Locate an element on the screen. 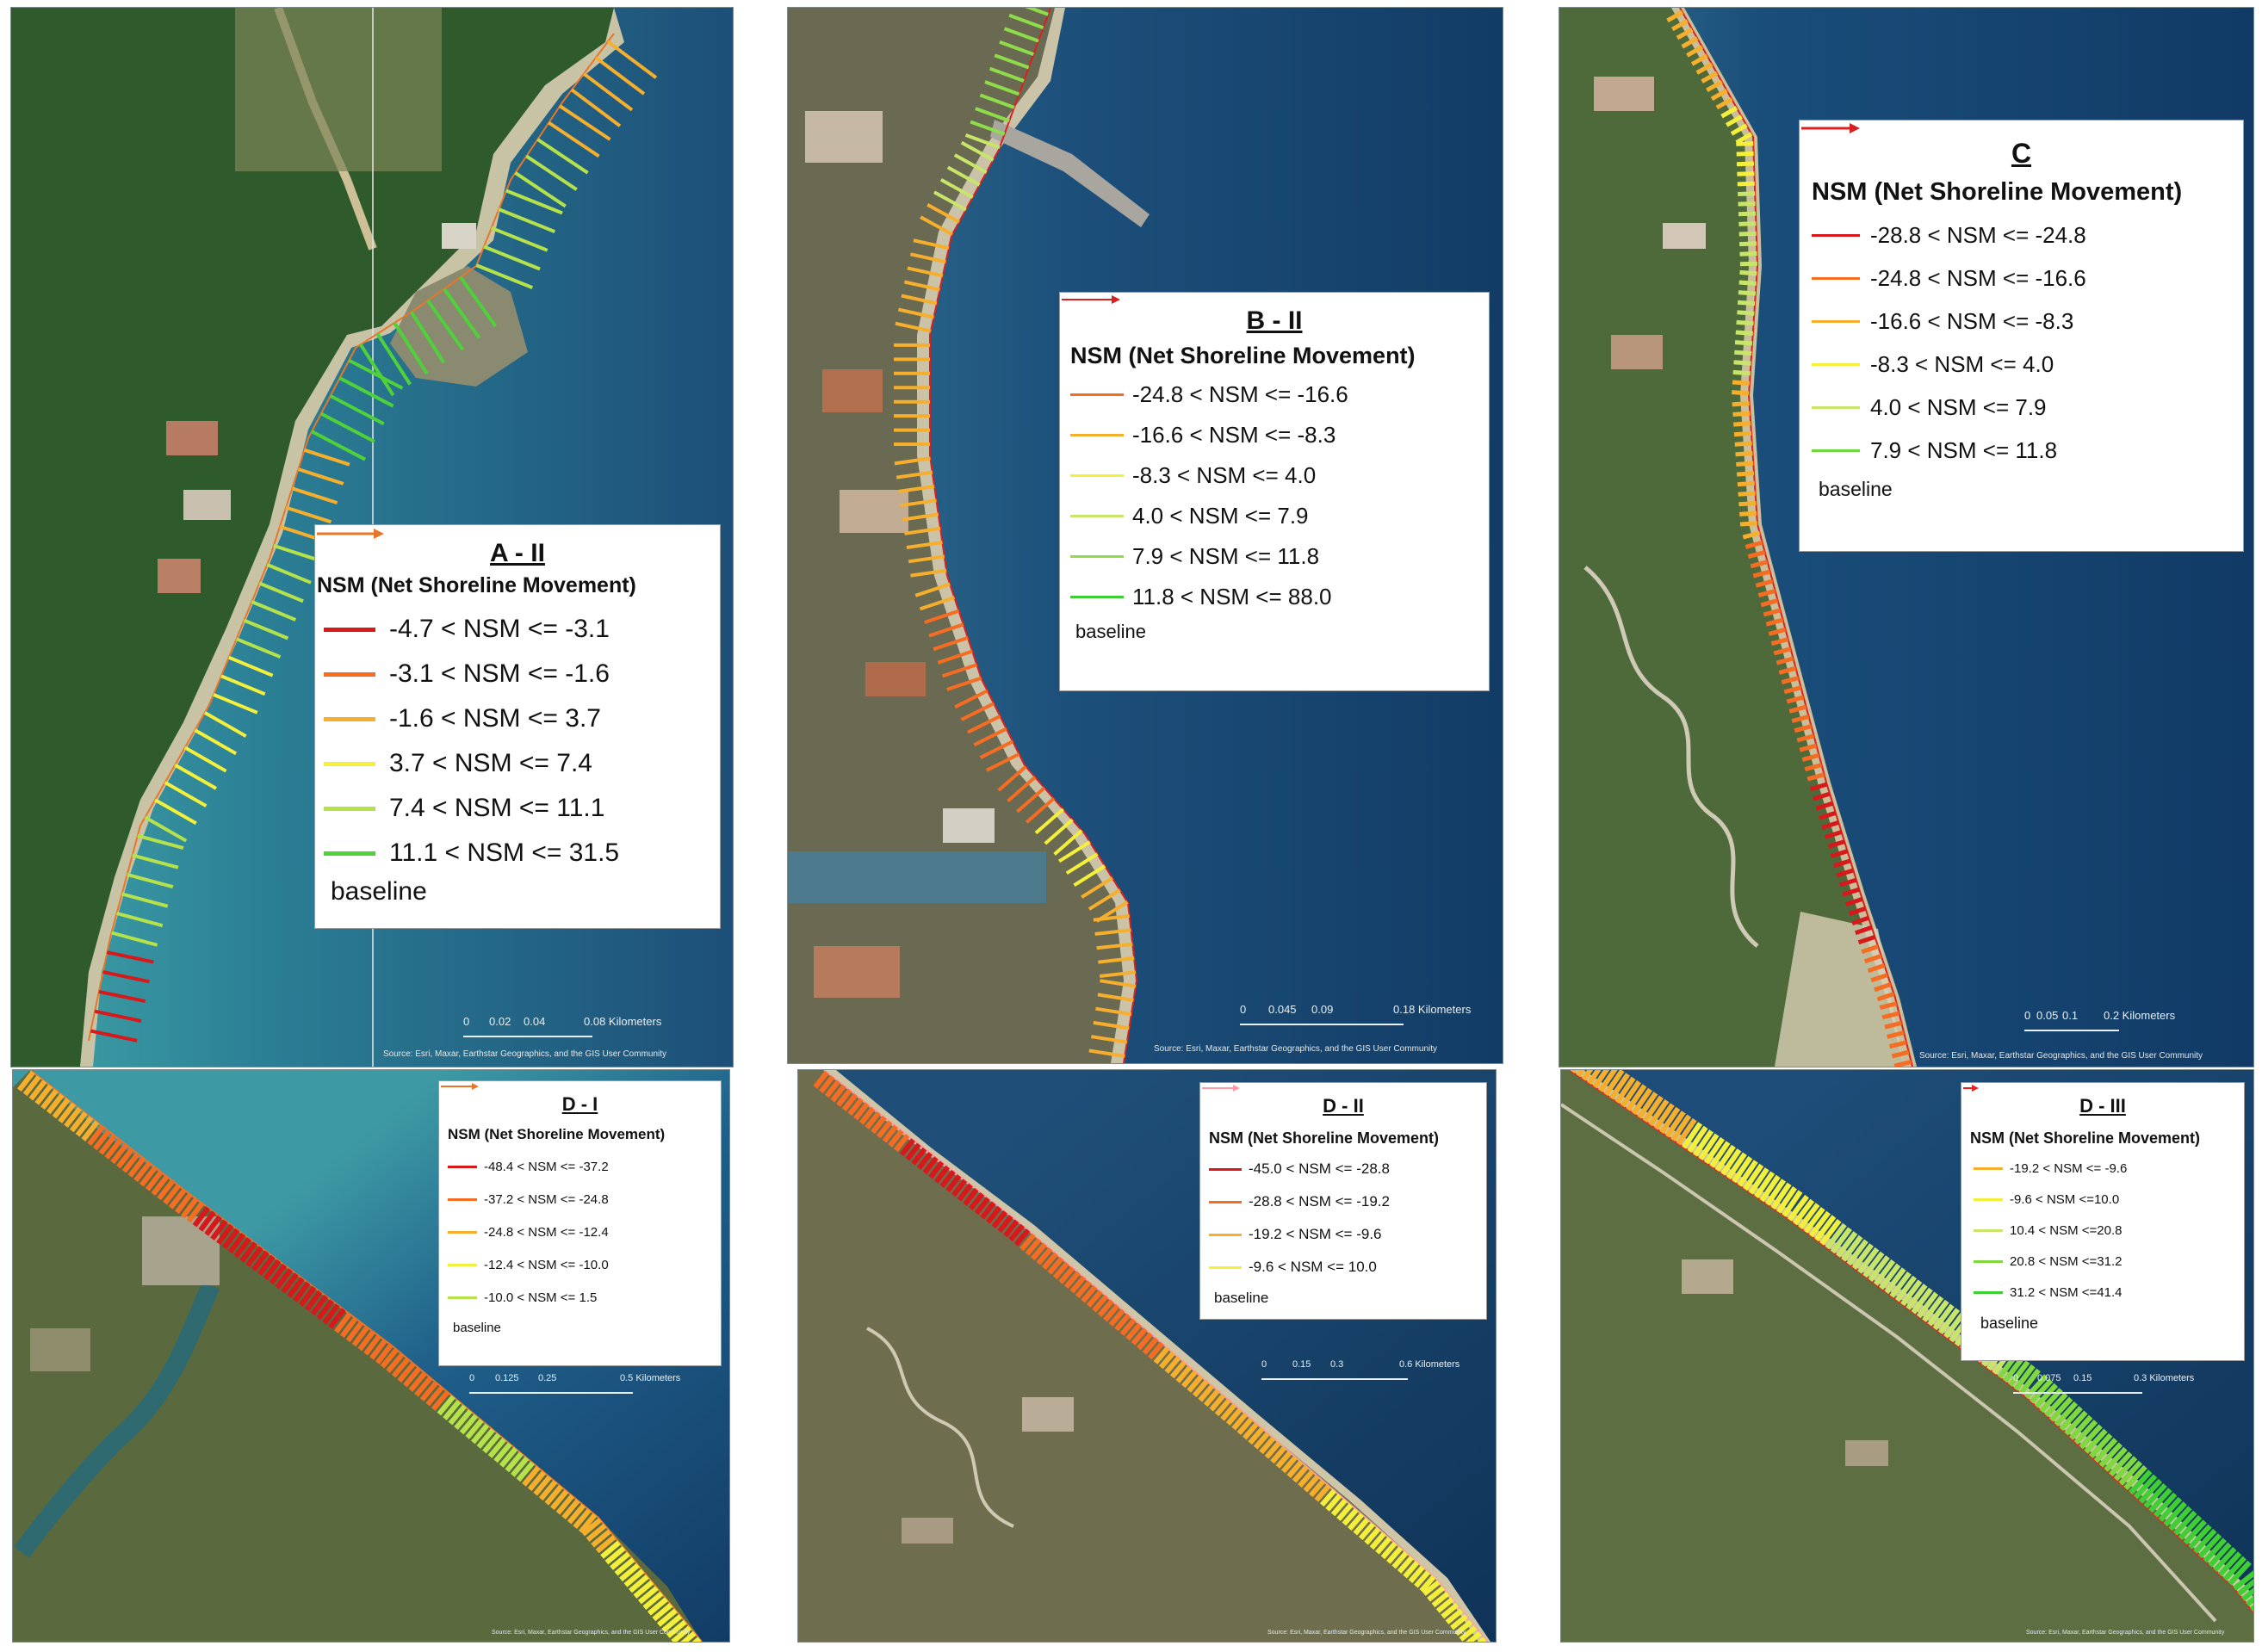 The width and height of the screenshot is (2262, 1652). legend-class-label: -24.8 < NSM <= -16.6 is located at coordinates (1240, 394).